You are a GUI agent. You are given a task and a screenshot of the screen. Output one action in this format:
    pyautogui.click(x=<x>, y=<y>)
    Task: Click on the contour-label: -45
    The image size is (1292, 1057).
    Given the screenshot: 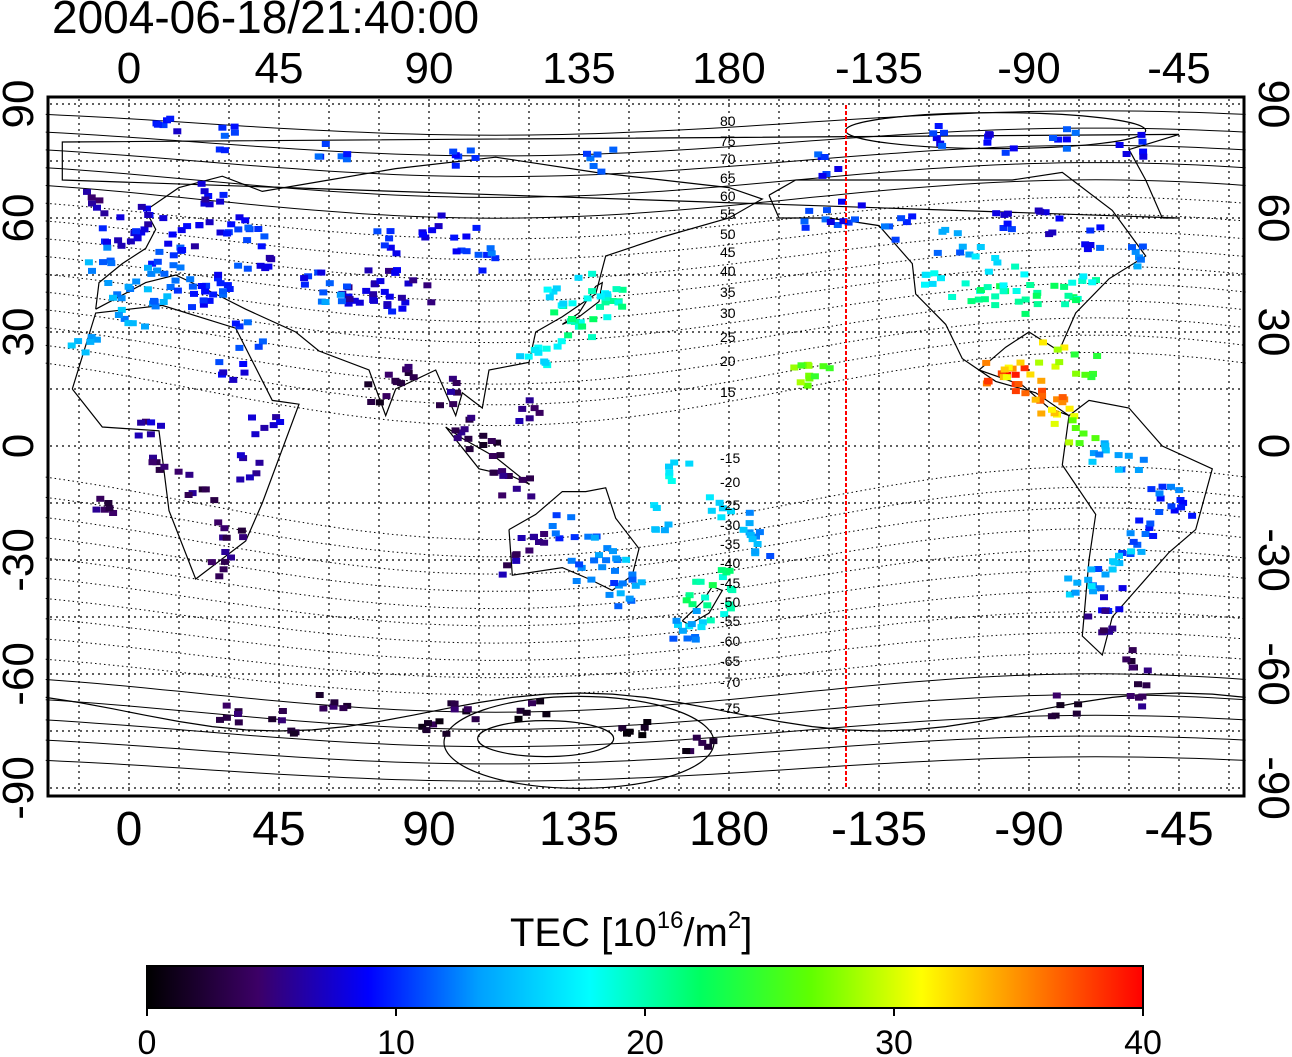 What is the action you would take?
    pyautogui.click(x=730, y=583)
    